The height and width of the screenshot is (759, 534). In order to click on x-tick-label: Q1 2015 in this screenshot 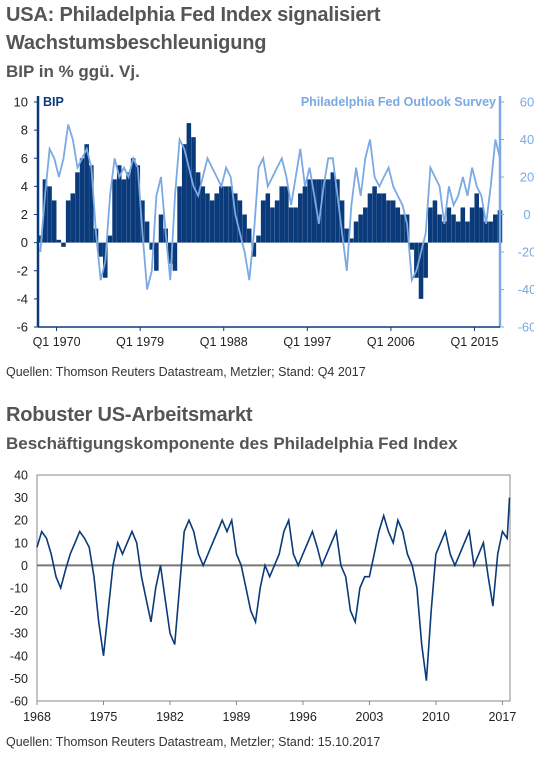, I will do `click(474, 342)`.